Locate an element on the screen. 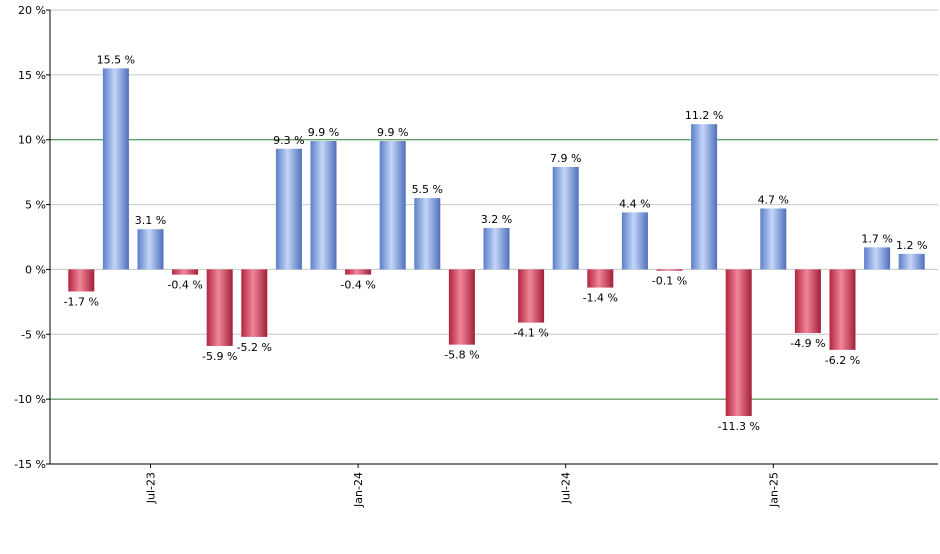 This screenshot has height=554, width=940. x-tick-label: Jul-23 is located at coordinates (151, 488).